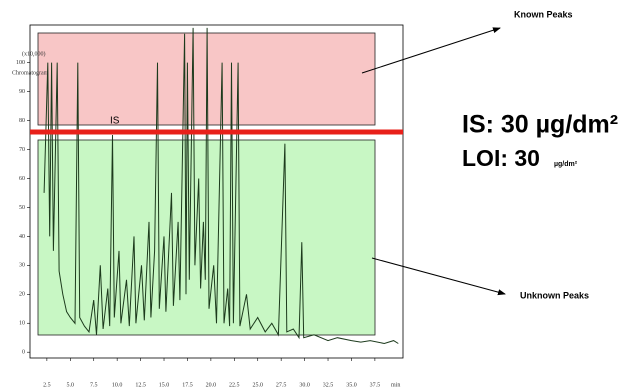 This screenshot has height=391, width=630. What do you see at coordinates (257, 385) in the screenshot?
I see `x-tick-label: 25.0` at bounding box center [257, 385].